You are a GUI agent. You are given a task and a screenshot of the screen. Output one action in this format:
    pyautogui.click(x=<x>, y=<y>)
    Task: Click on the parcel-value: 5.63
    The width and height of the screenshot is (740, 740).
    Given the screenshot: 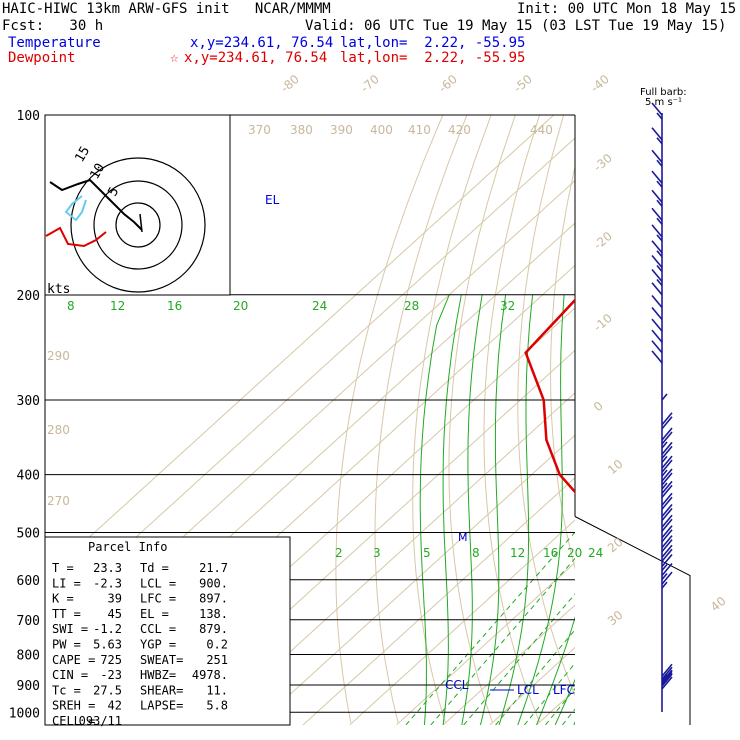 What is the action you would take?
    pyautogui.click(x=107, y=645)
    